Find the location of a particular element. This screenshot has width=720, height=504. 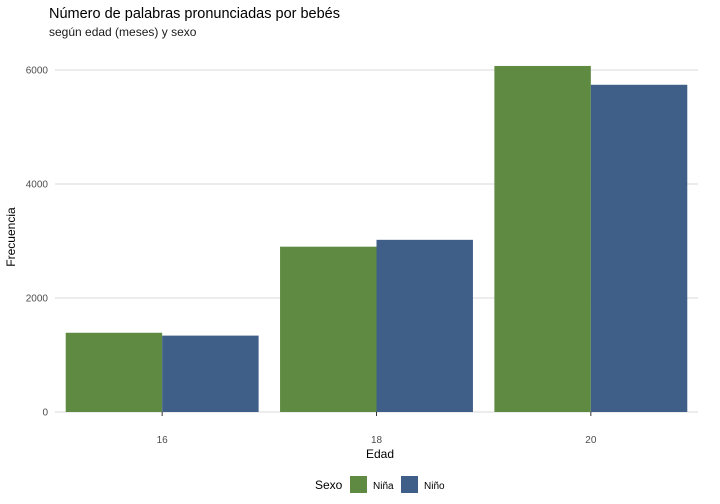

x-axis-title: Edad is located at coordinates (380, 454).